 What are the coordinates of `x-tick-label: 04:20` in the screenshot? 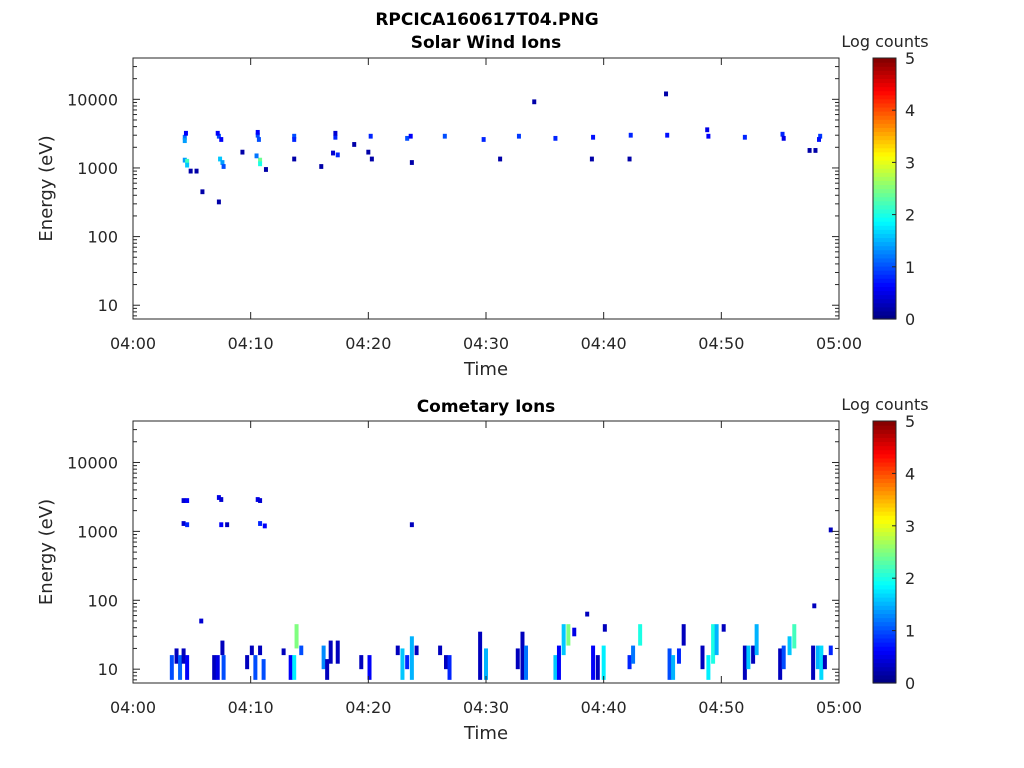 It's located at (368, 343).